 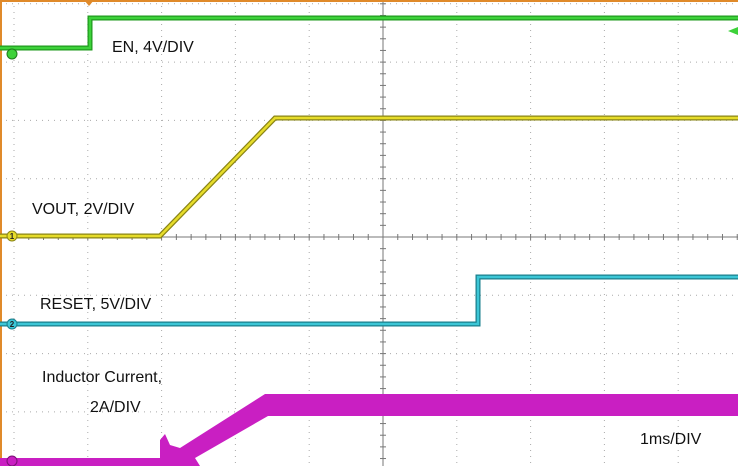 What do you see at coordinates (115, 407) in the screenshot?
I see `current-label: 2A/DIV` at bounding box center [115, 407].